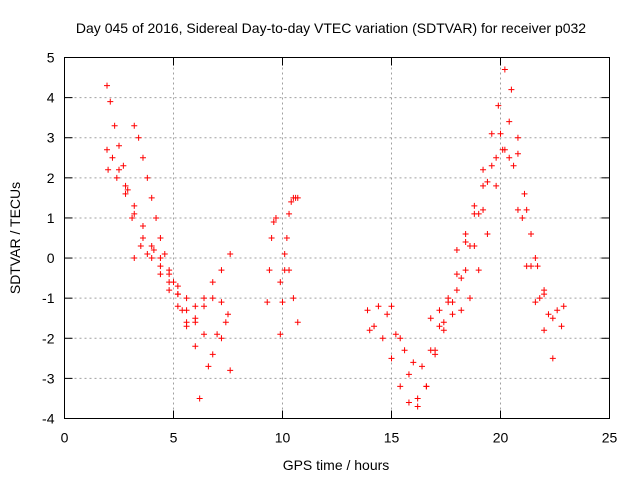  What do you see at coordinates (501, 438) in the screenshot?
I see `x-tick-label: 20` at bounding box center [501, 438].